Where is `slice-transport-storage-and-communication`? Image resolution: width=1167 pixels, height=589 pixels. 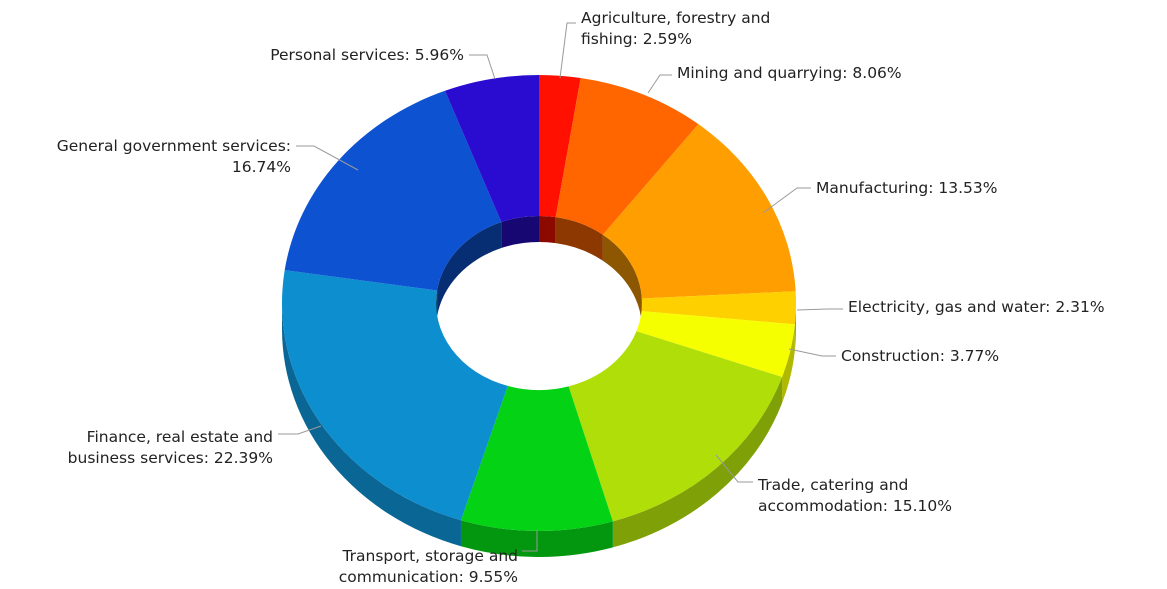
slice-transport-storage-and-communication is located at coordinates (536, 458).